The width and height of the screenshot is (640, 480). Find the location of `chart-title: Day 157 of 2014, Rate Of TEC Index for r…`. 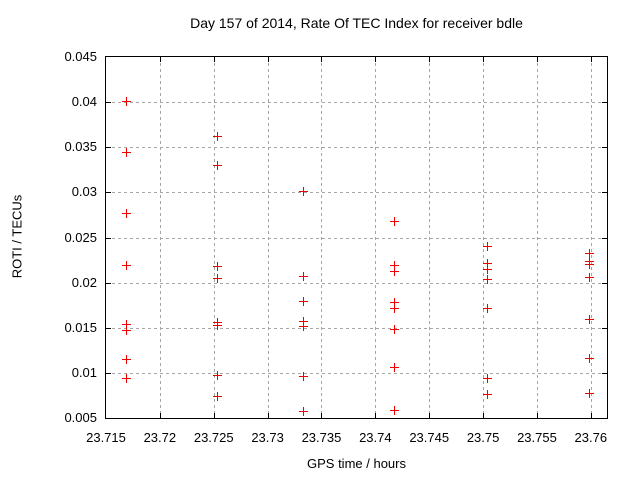

chart-title: Day 157 of 2014, Rate Of TEC Index for r… is located at coordinates (356, 23).